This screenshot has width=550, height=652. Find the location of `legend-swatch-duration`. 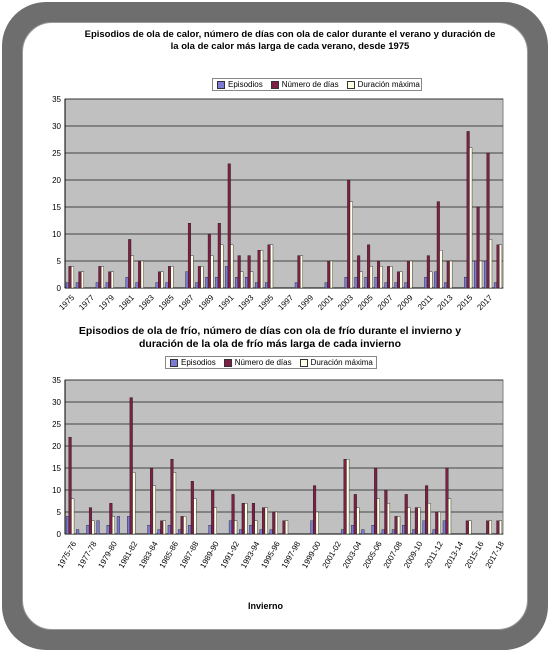

legend-swatch-duration is located at coordinates (350, 84).